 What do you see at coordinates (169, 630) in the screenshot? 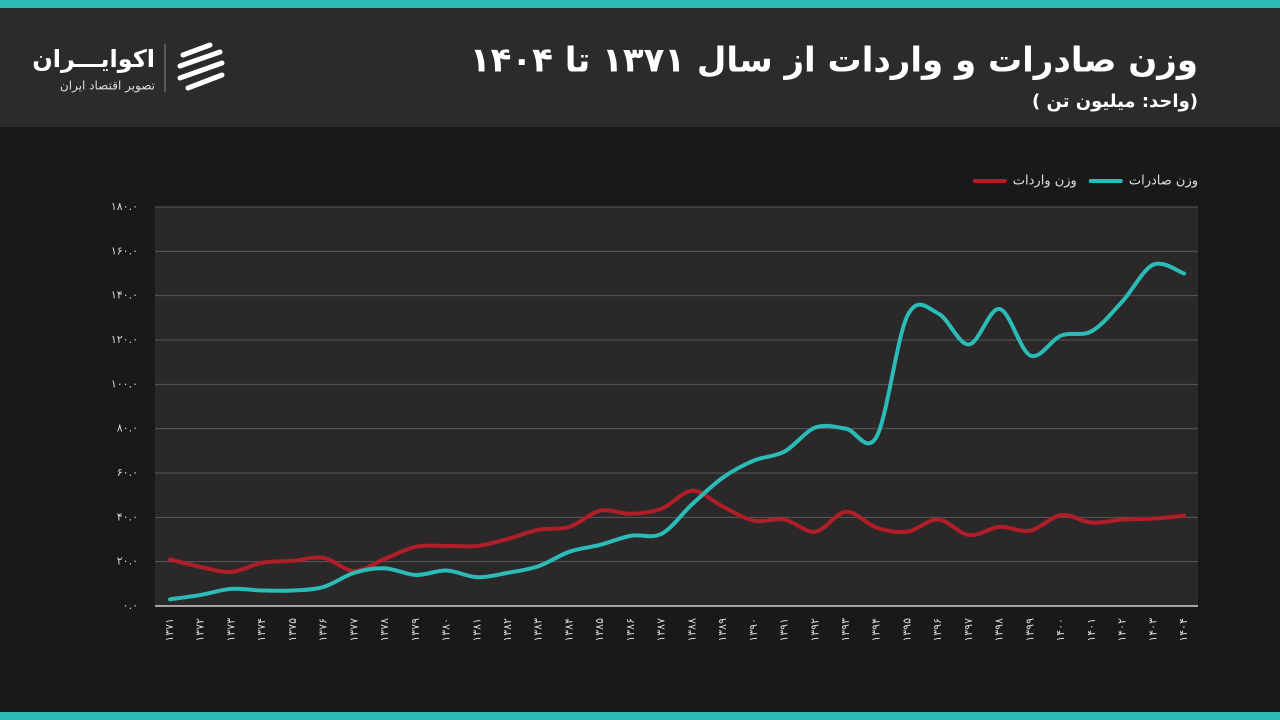
I see `x-tick-label: ۱۳۷۱` at bounding box center [169, 630].